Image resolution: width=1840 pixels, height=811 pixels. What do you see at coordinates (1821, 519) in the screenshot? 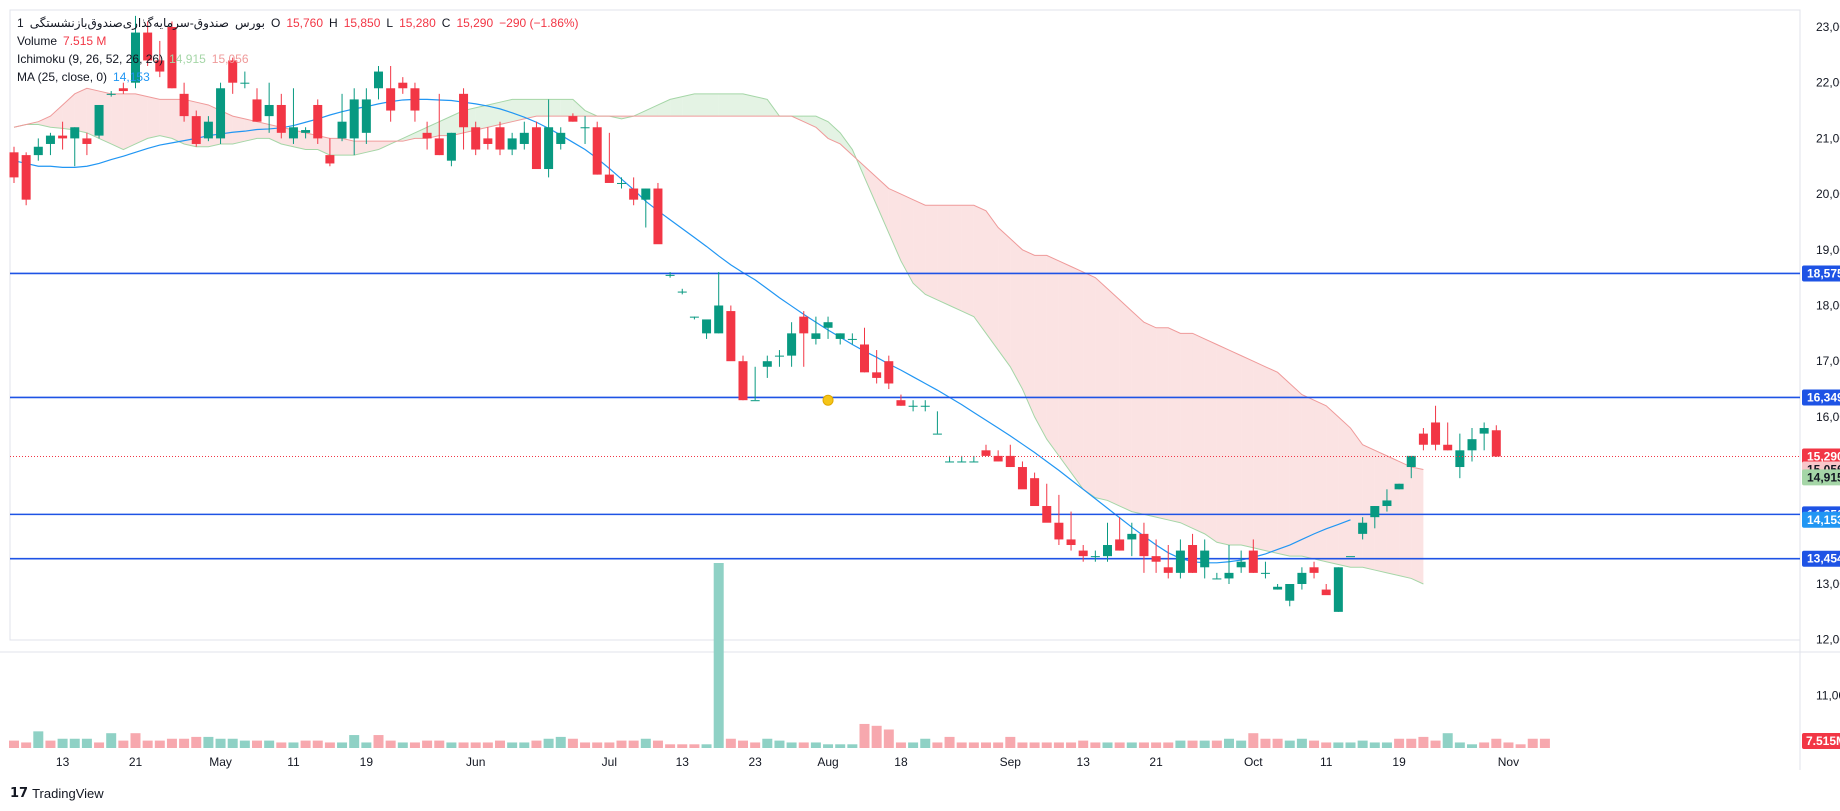
I see `price-label-badge` at bounding box center [1821, 519].